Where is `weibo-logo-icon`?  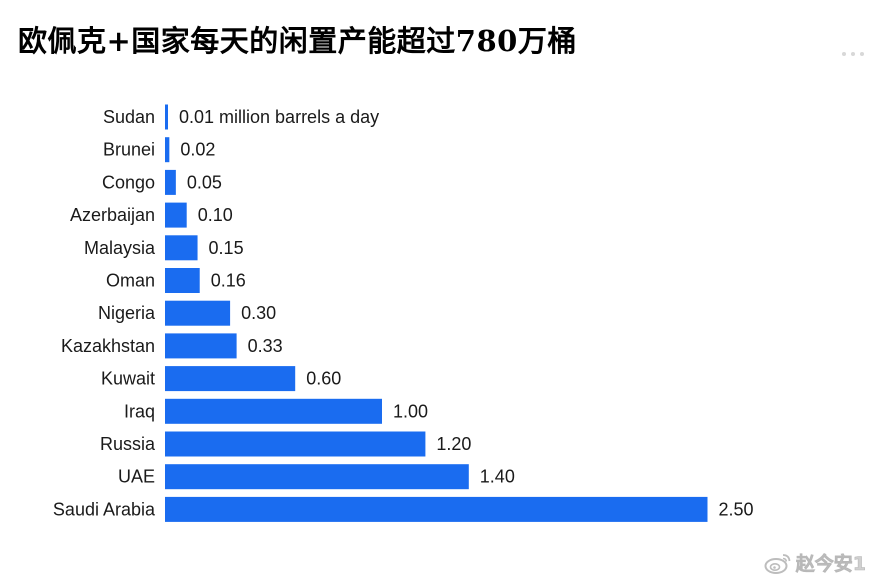 weibo-logo-icon is located at coordinates (777, 563).